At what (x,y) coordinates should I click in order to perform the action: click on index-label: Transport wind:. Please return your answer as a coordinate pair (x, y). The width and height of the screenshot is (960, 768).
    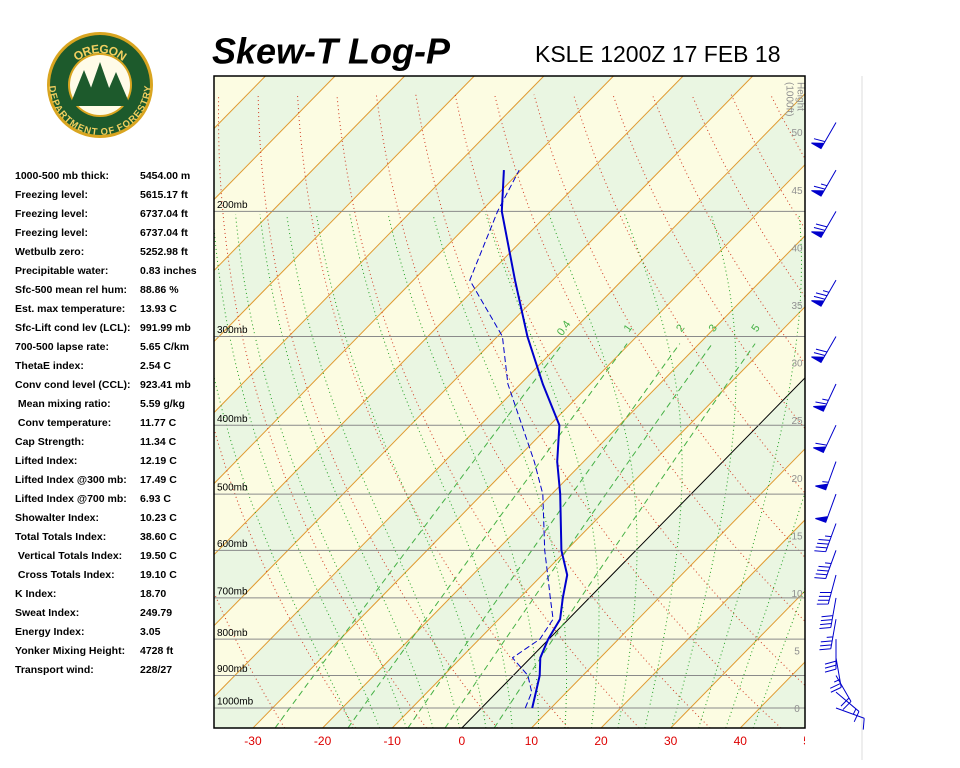
    Looking at the image, I should click on (54, 670).